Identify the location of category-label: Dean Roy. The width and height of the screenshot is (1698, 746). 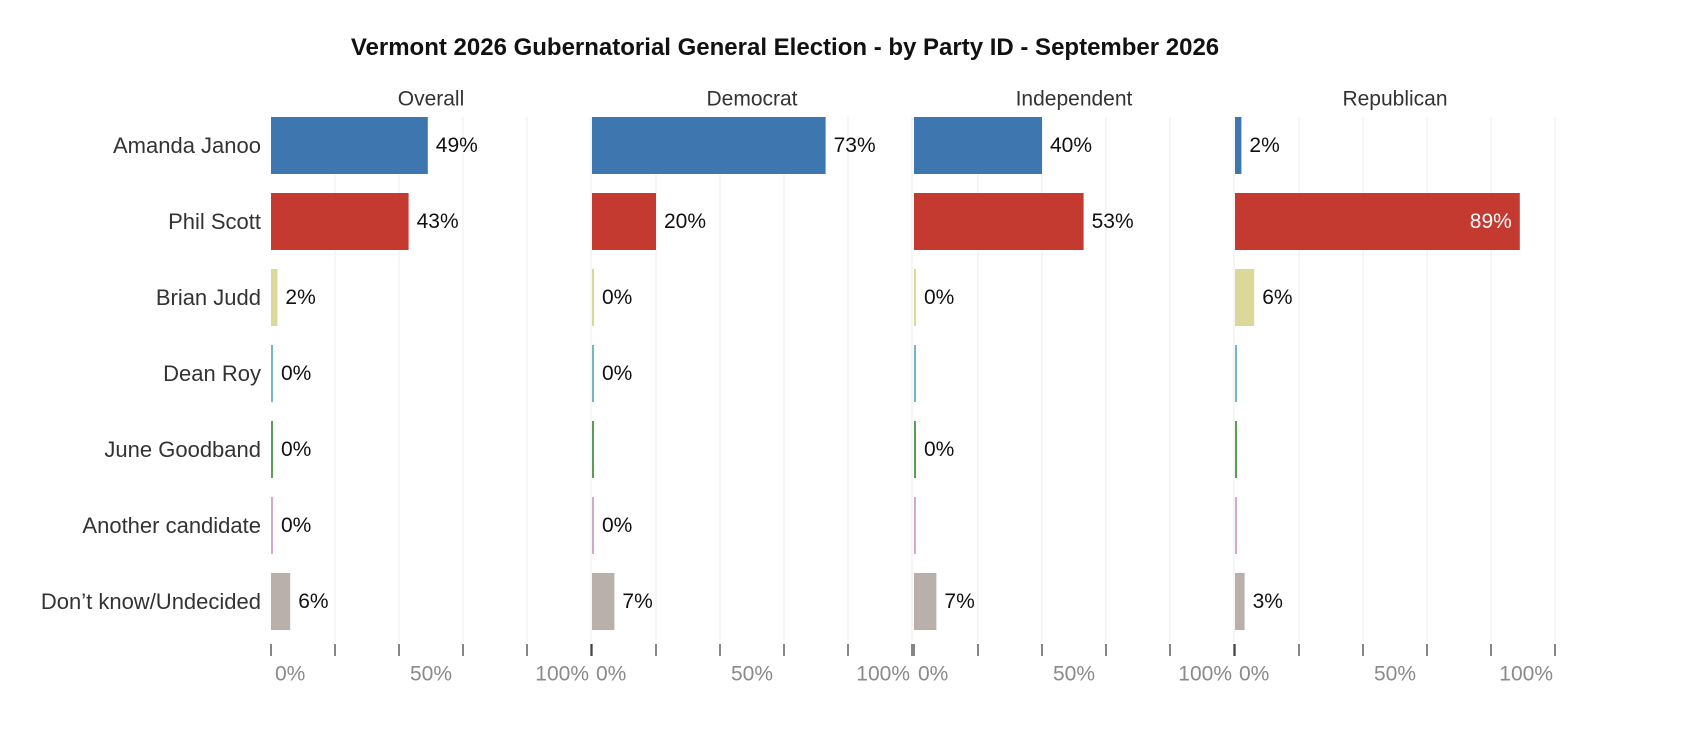
(212, 373).